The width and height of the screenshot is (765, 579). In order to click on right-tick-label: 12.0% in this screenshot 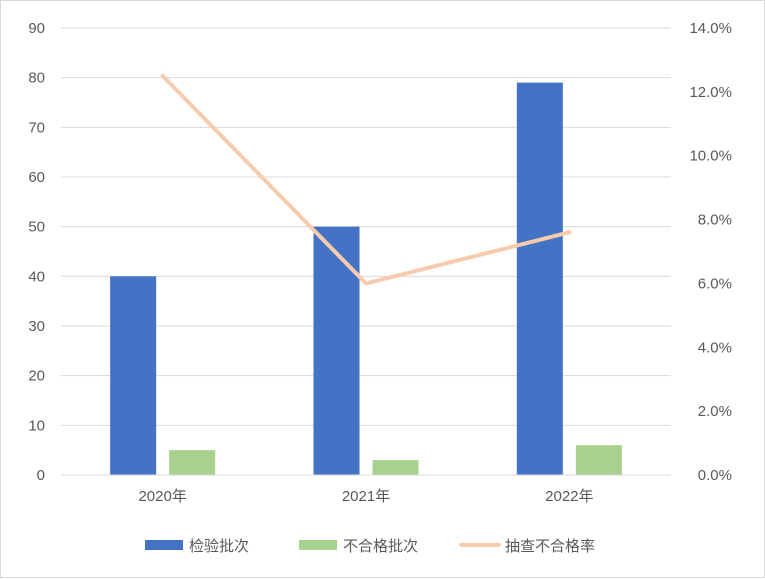, I will do `click(710, 92)`.